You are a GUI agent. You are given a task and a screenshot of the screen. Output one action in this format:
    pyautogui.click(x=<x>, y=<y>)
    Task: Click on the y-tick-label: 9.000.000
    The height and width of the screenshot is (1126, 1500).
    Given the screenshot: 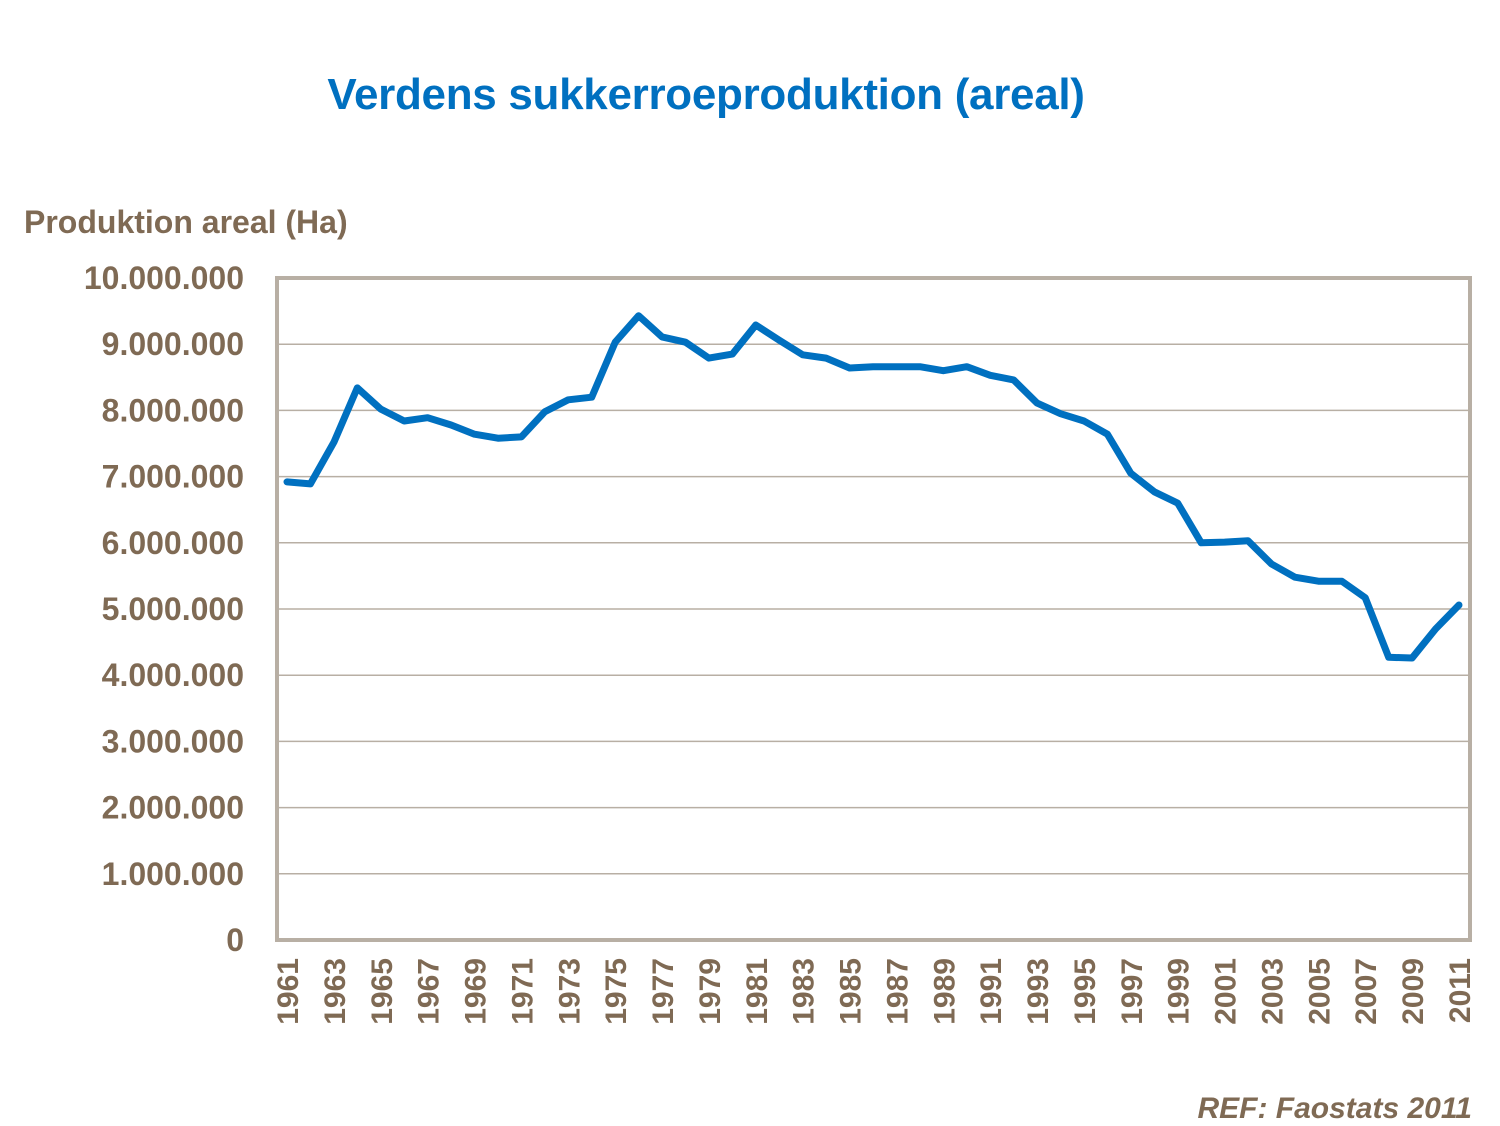 What is the action you would take?
    pyautogui.click(x=173, y=344)
    